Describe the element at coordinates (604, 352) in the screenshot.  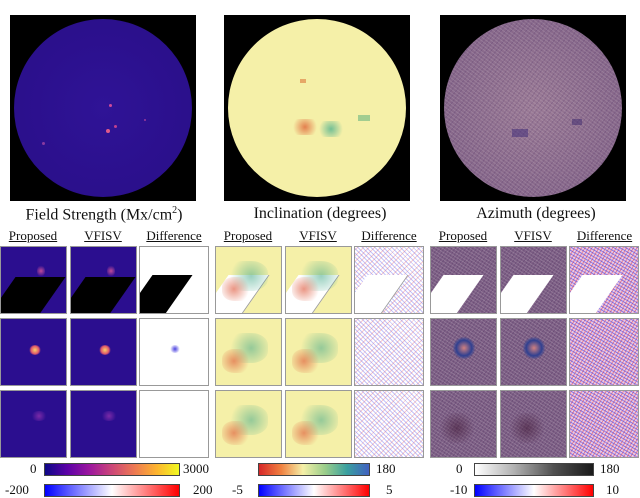
I see `azimuth-difference-tile-row2` at that location.